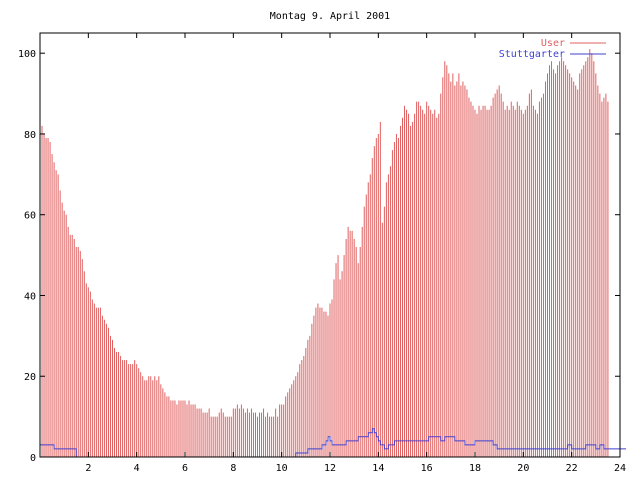 This screenshot has height=480, width=640. What do you see at coordinates (620, 468) in the screenshot?
I see `x-tick-label: 24` at bounding box center [620, 468].